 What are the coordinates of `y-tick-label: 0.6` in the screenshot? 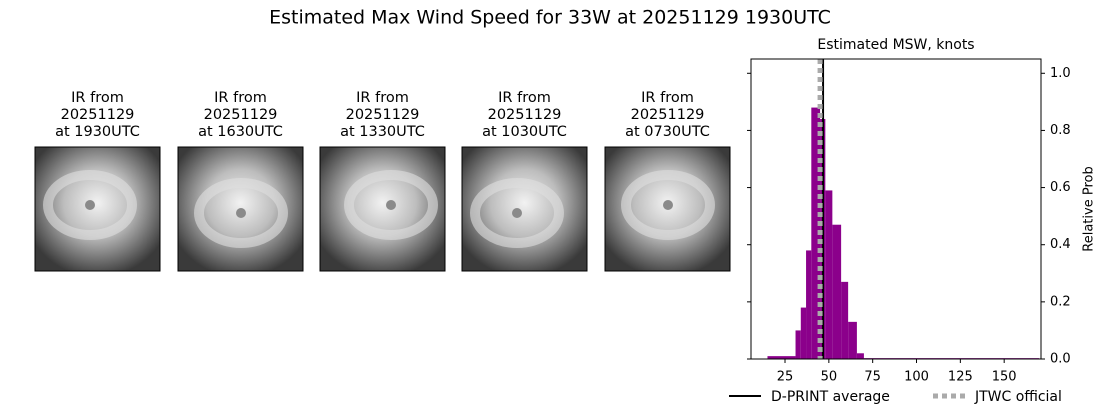 It's located at (1060, 187).